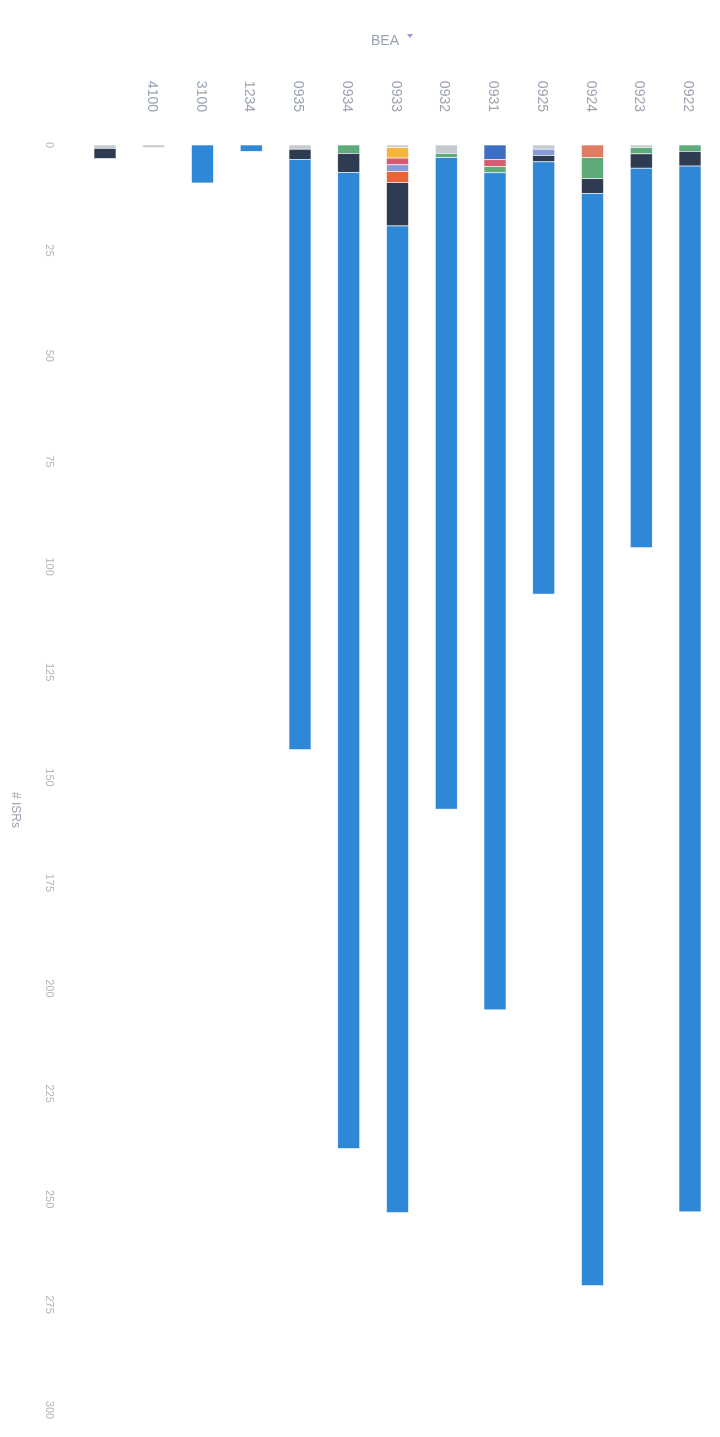  Describe the element at coordinates (50, 883) in the screenshot. I see `y-tick-label: 175` at that location.